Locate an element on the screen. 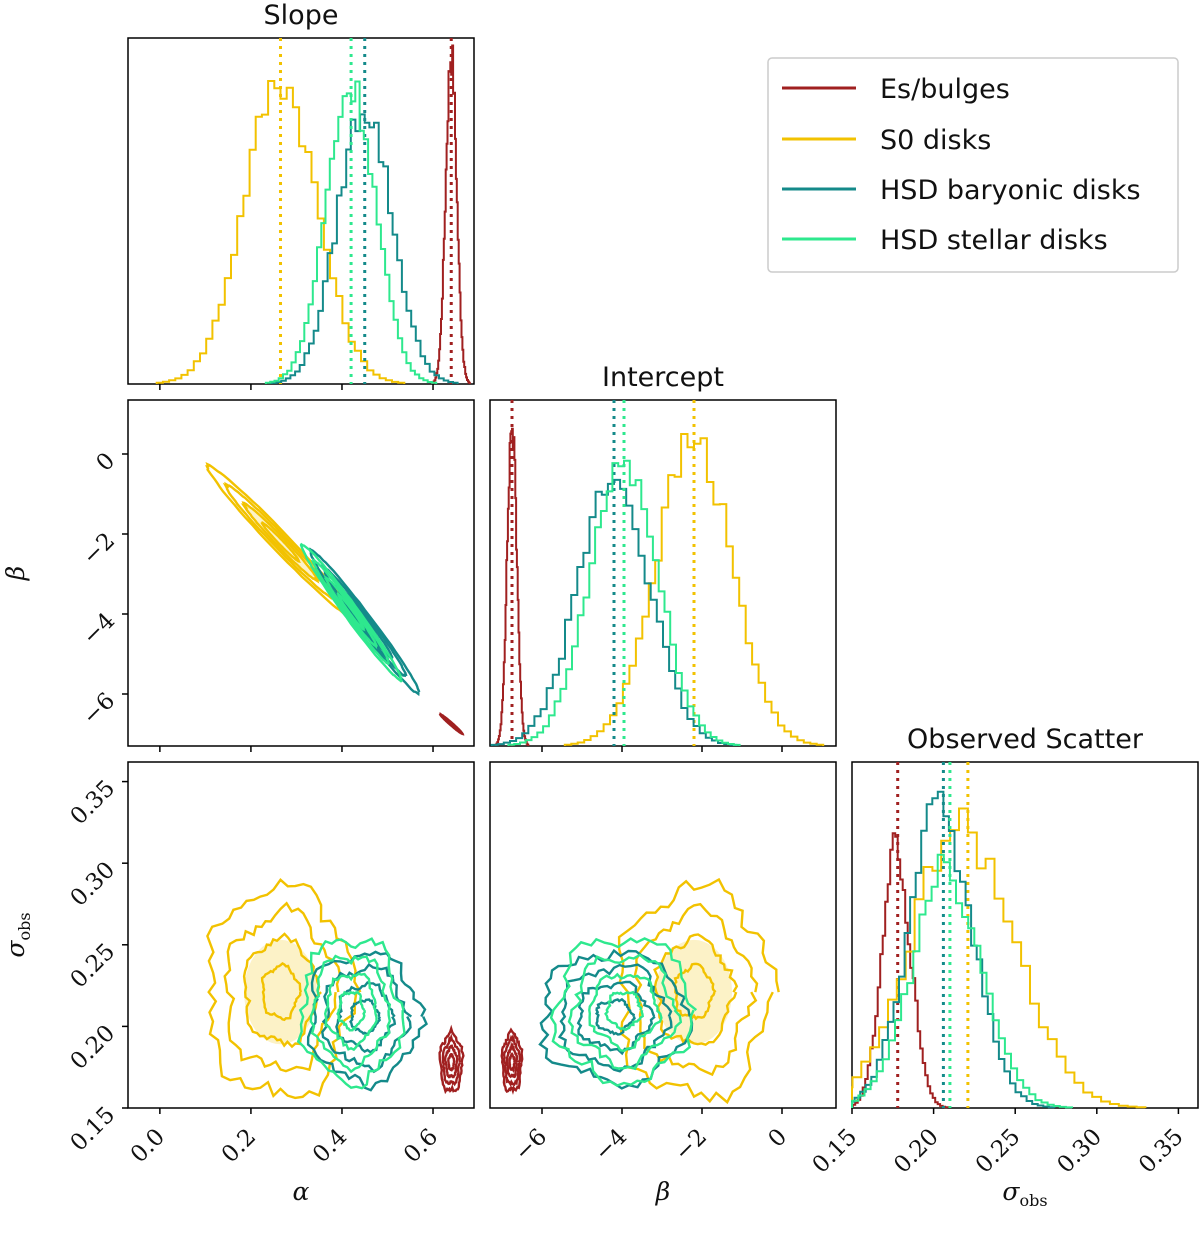  x-tick-label: 0.0 is located at coordinates (148, 1146).